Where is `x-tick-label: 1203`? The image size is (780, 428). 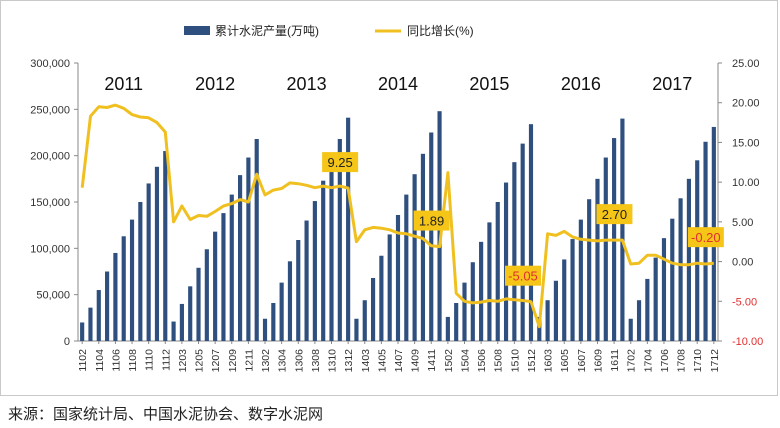 x-tick-label: 1203 is located at coordinates (183, 361).